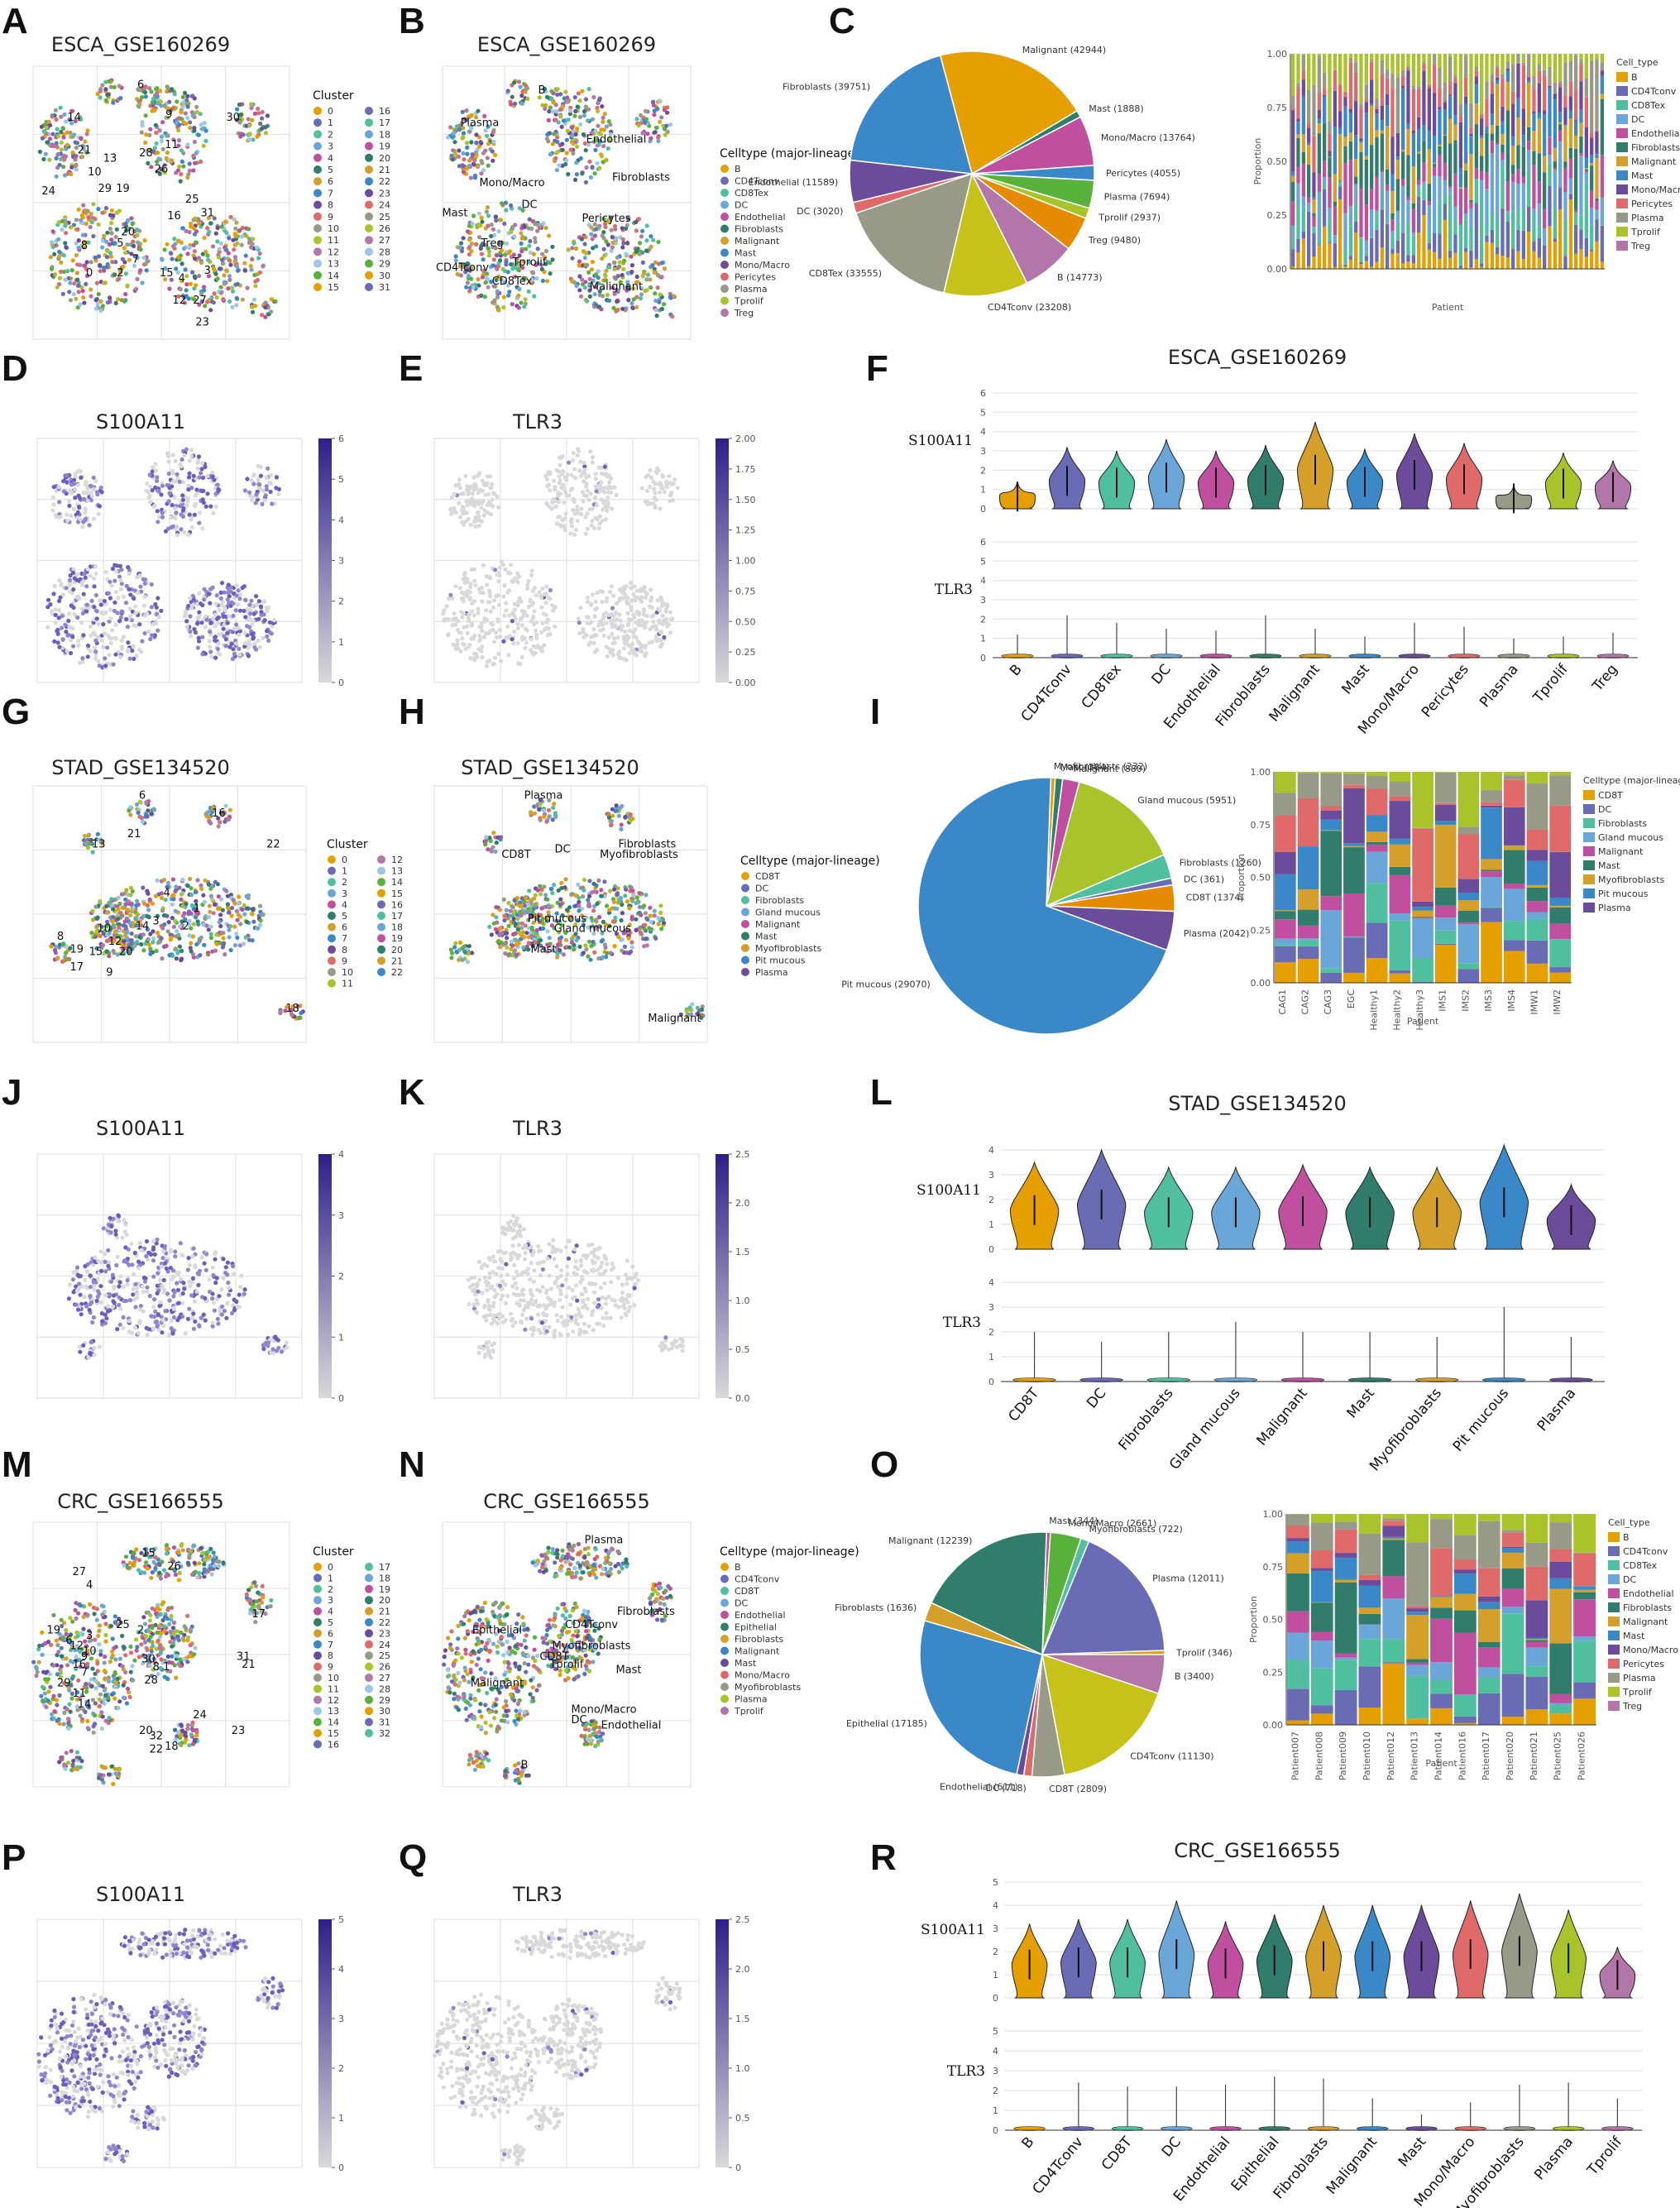 Image resolution: width=1680 pixels, height=2208 pixels. I want to click on colorbar-label: 0.00, so click(745, 683).